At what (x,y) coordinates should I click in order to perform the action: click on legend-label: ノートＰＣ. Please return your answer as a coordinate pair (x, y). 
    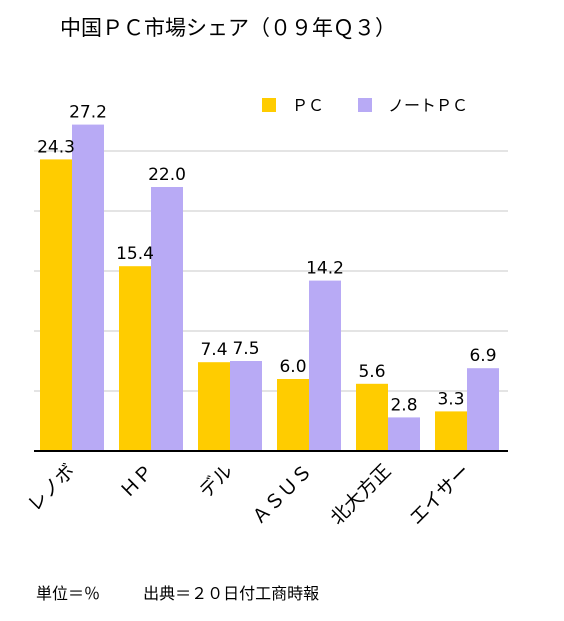
    Looking at the image, I should click on (428, 105).